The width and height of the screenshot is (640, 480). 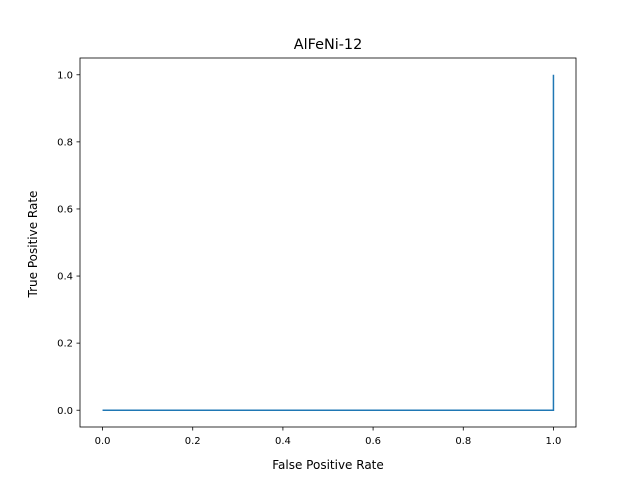 I want to click on y-tick-label: 0.2, so click(x=65, y=344).